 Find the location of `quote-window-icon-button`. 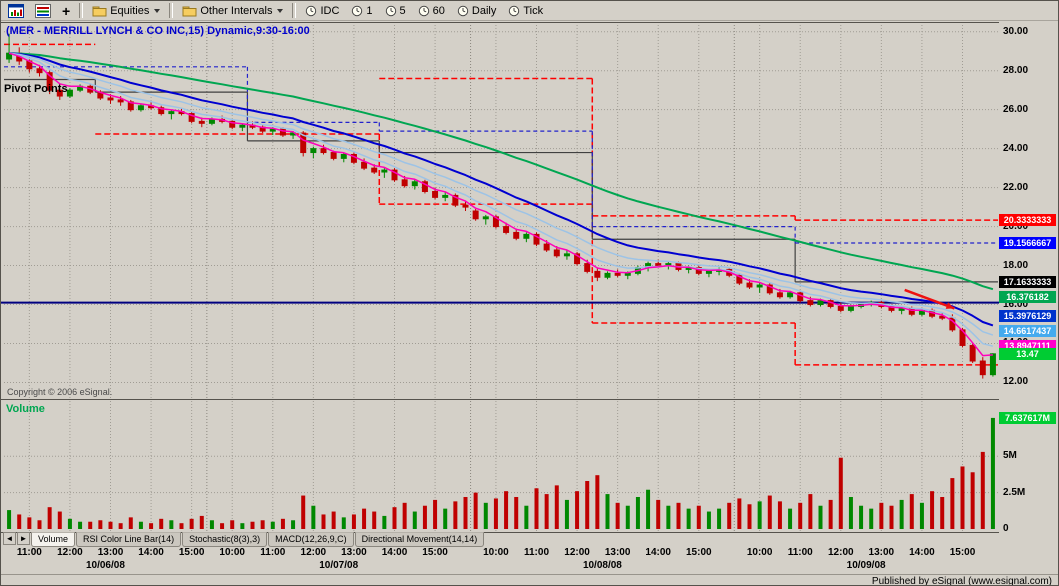

quote-window-icon-button is located at coordinates (43, 11).